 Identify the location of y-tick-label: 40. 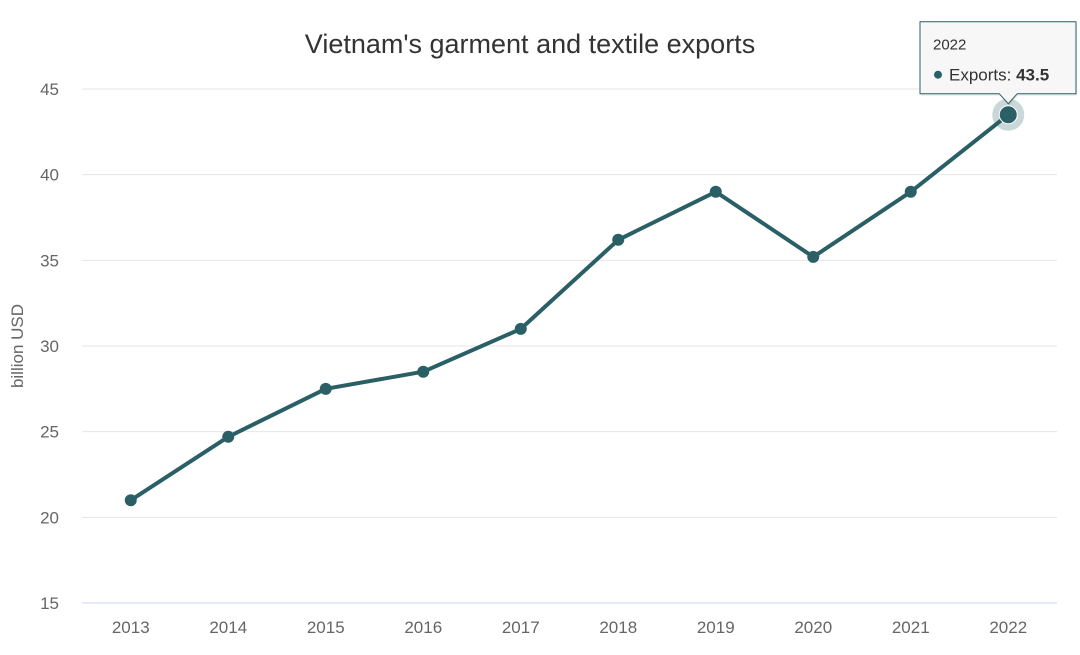
(49, 175).